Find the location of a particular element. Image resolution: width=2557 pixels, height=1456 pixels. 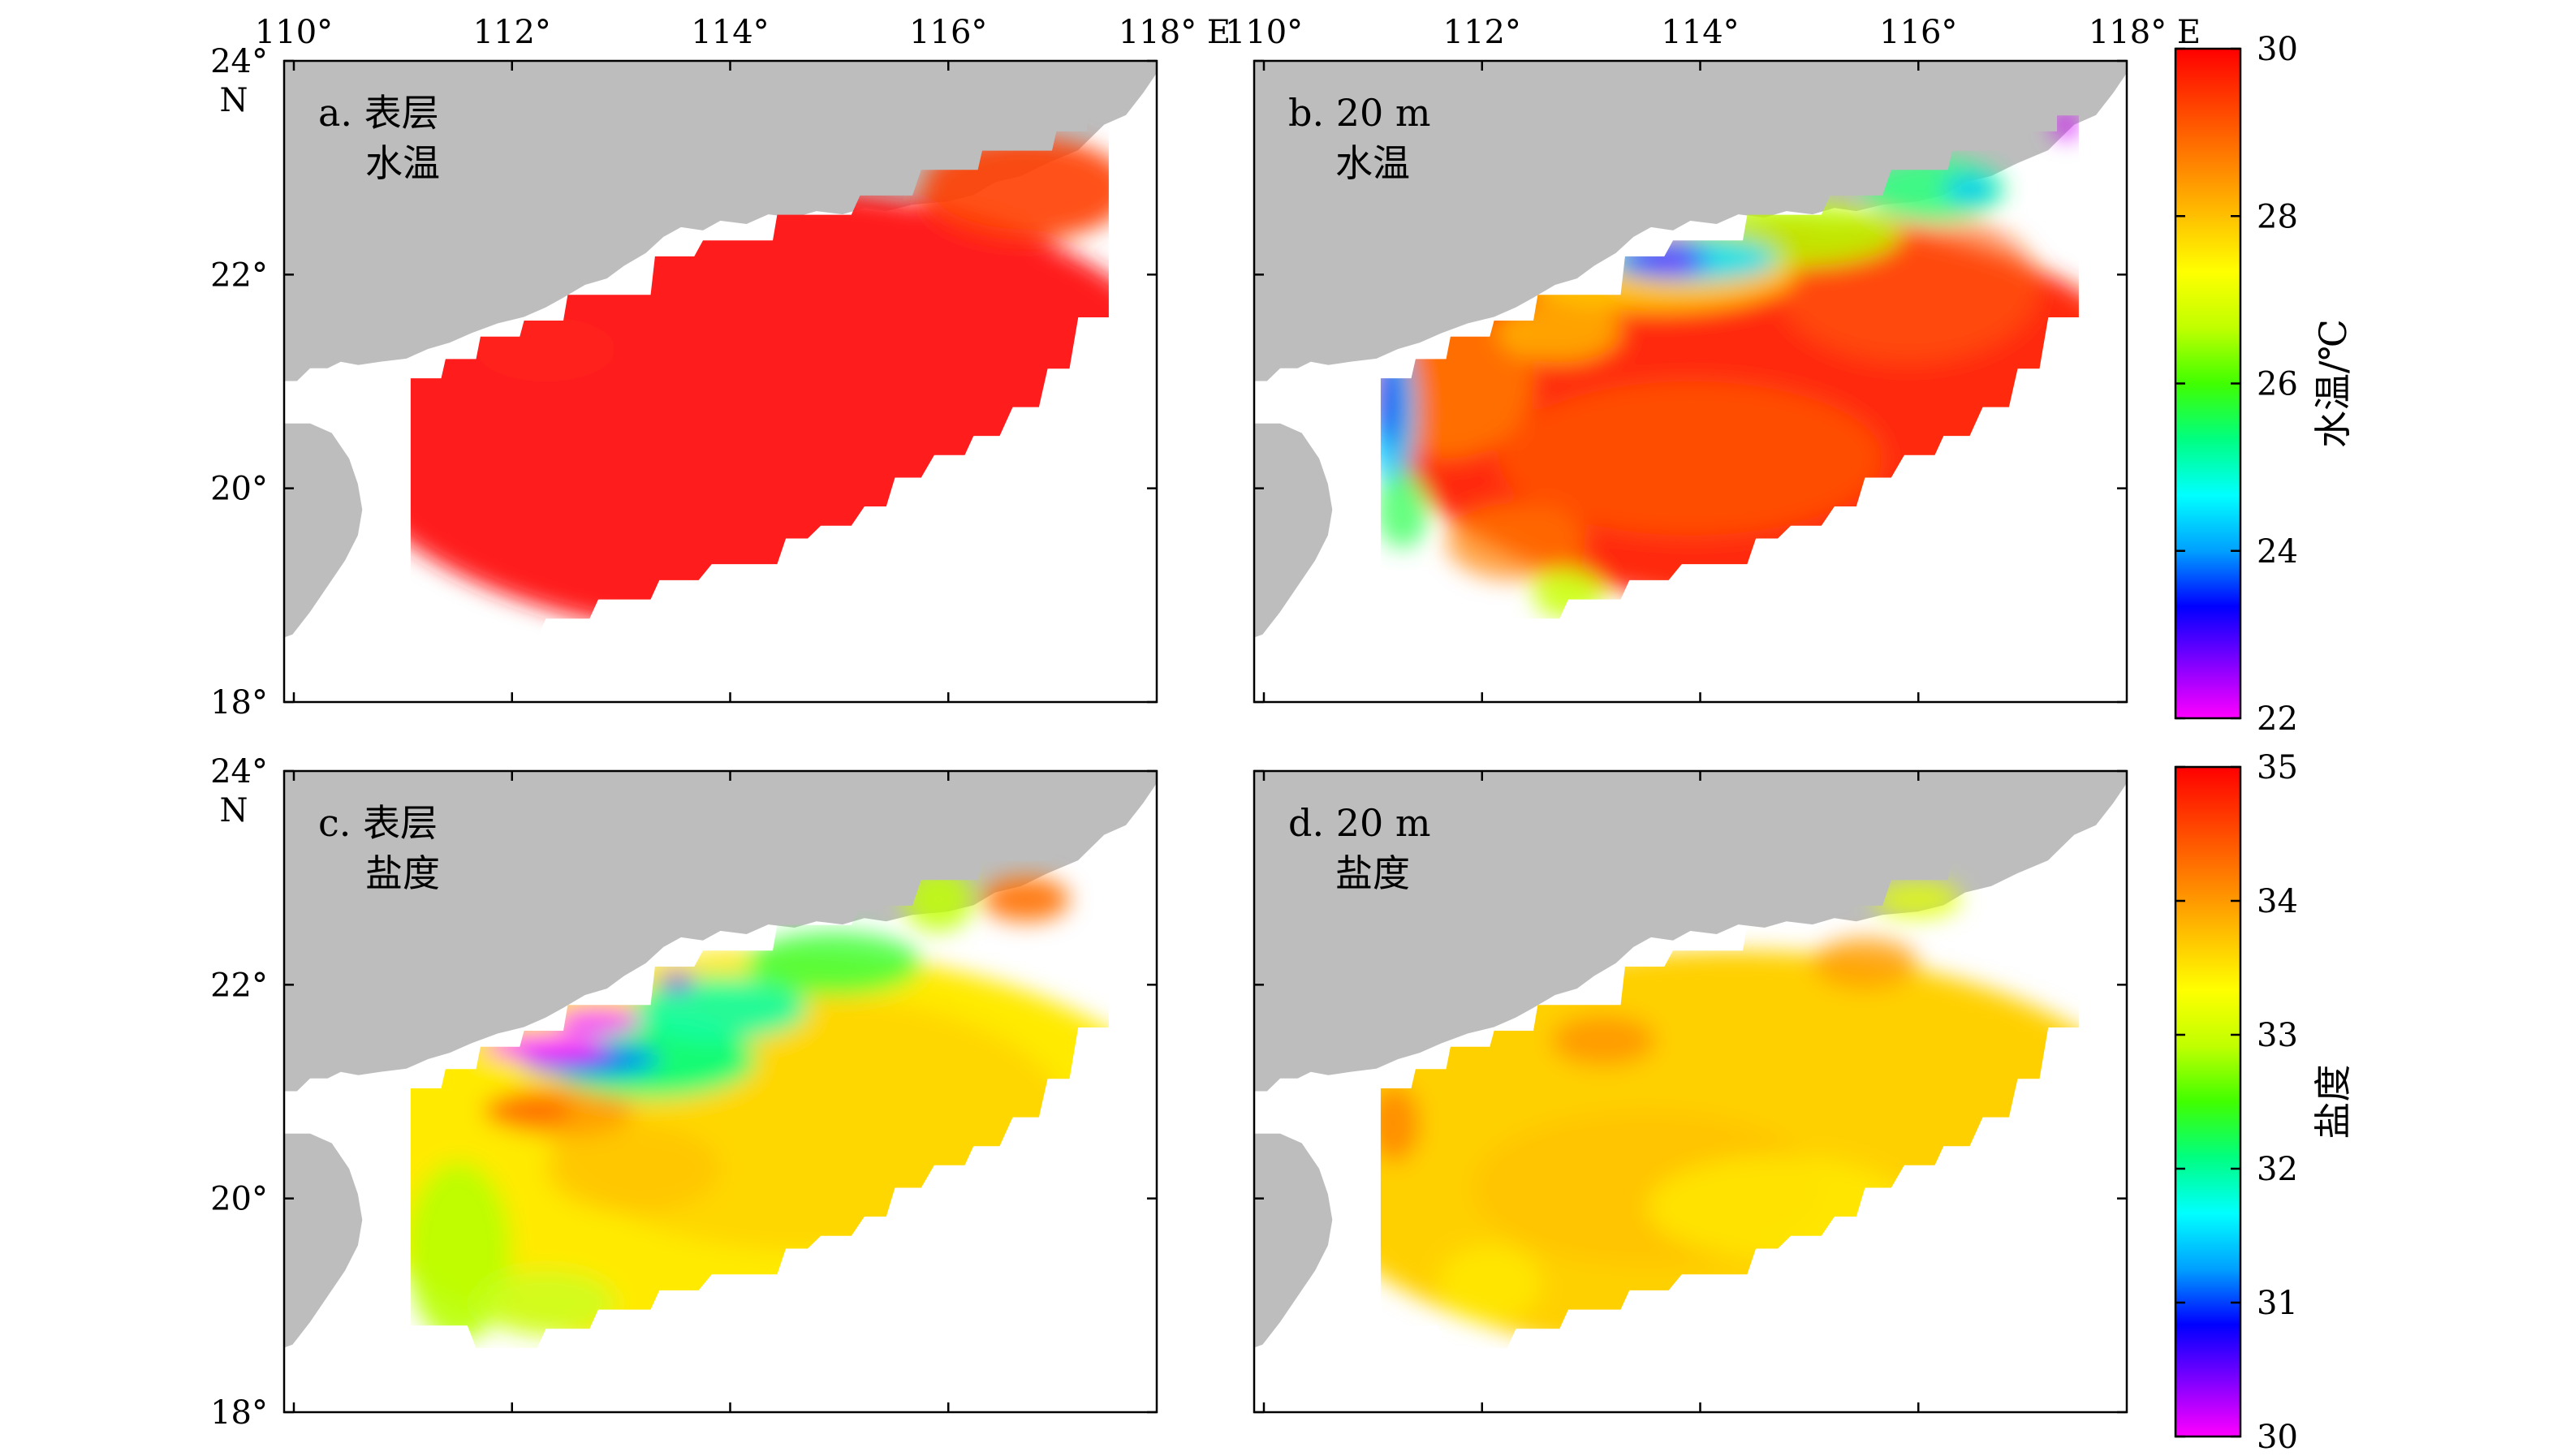

colorbar-title: 盐度 is located at coordinates (2333, 1102).